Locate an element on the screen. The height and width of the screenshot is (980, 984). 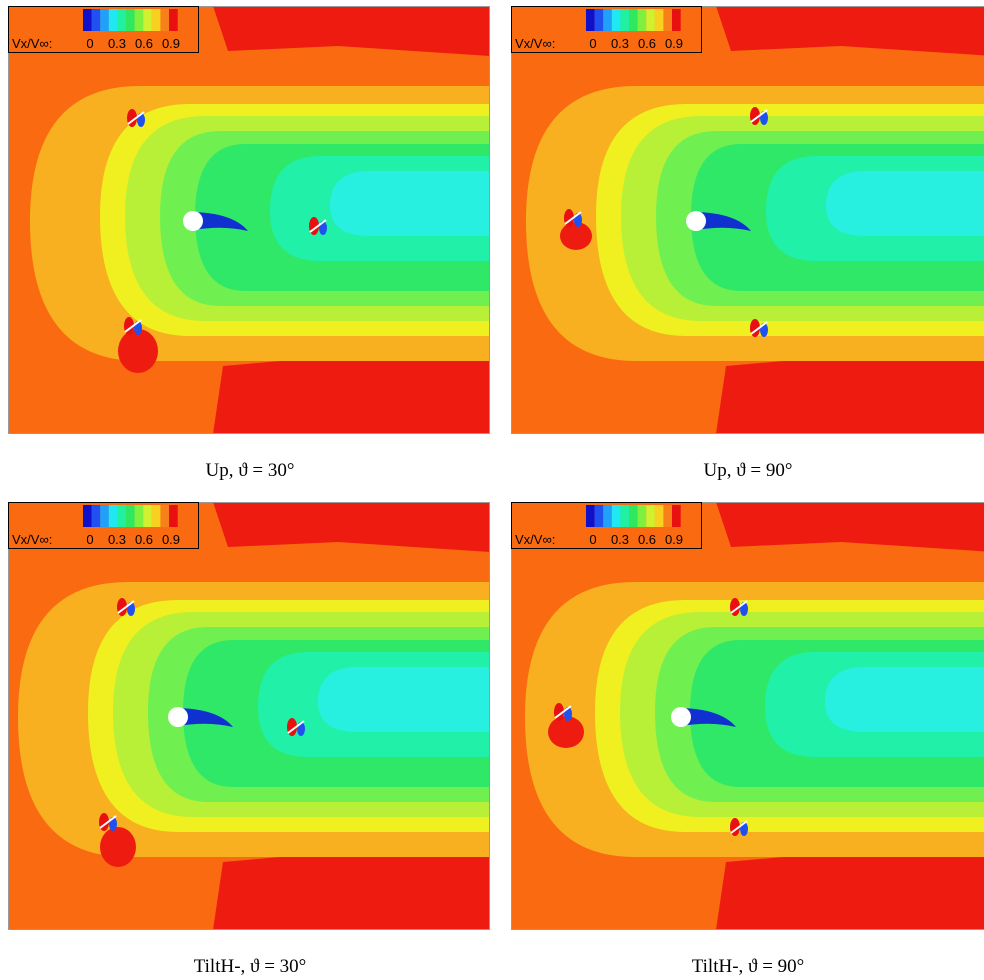
caption: TiltH-, ϑ = 90° is located at coordinates (748, 966).